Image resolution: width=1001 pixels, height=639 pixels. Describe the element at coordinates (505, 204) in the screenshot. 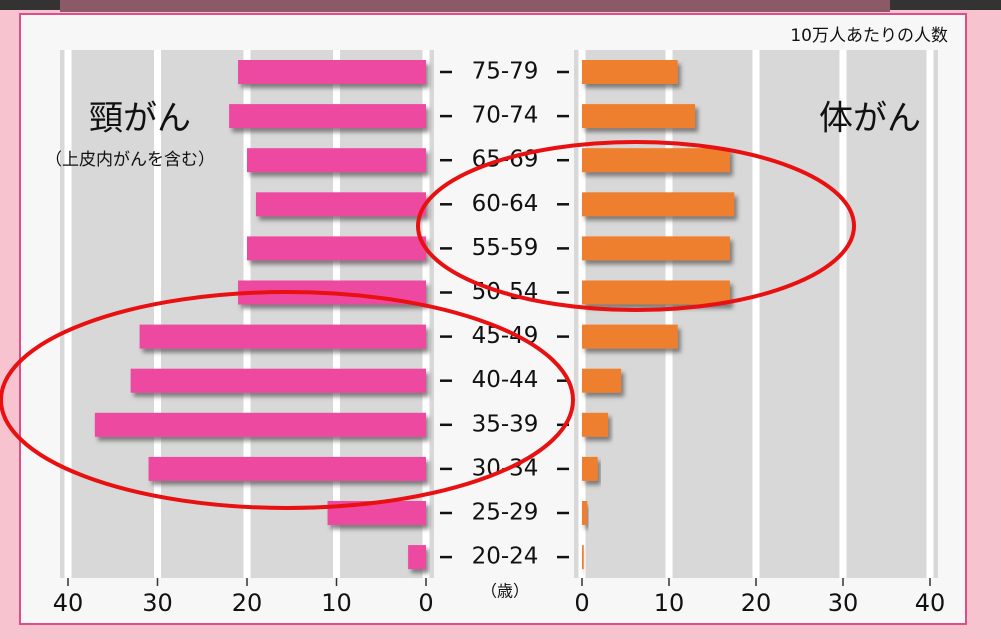

I see `category-label: 60-64` at that location.